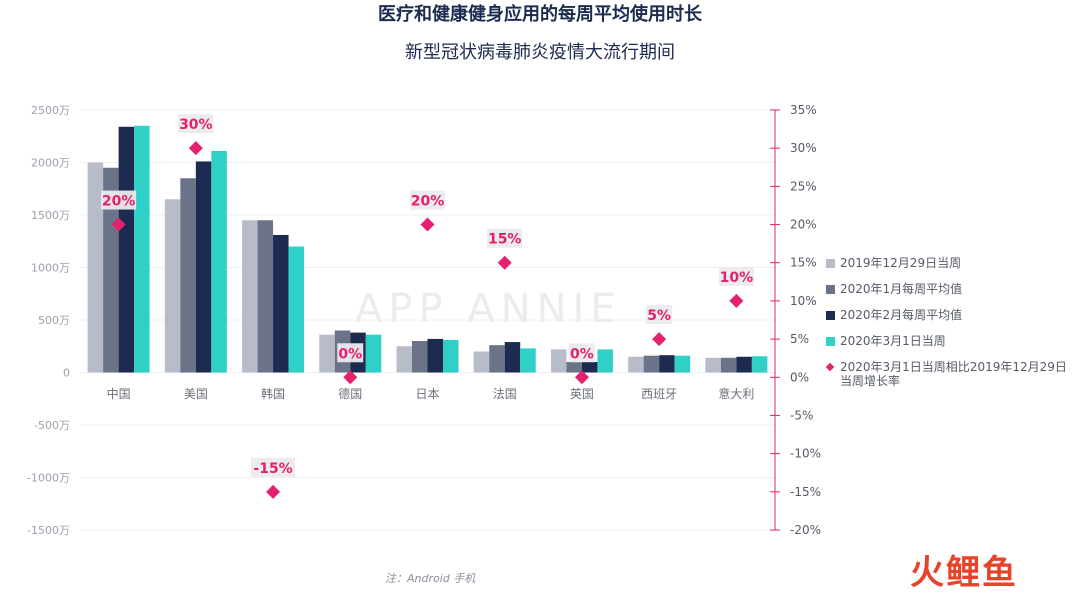 This screenshot has height=594, width=1080. I want to click on chart-title: 医疗和健康健身应用的每周平均使用时长, so click(540, 14).